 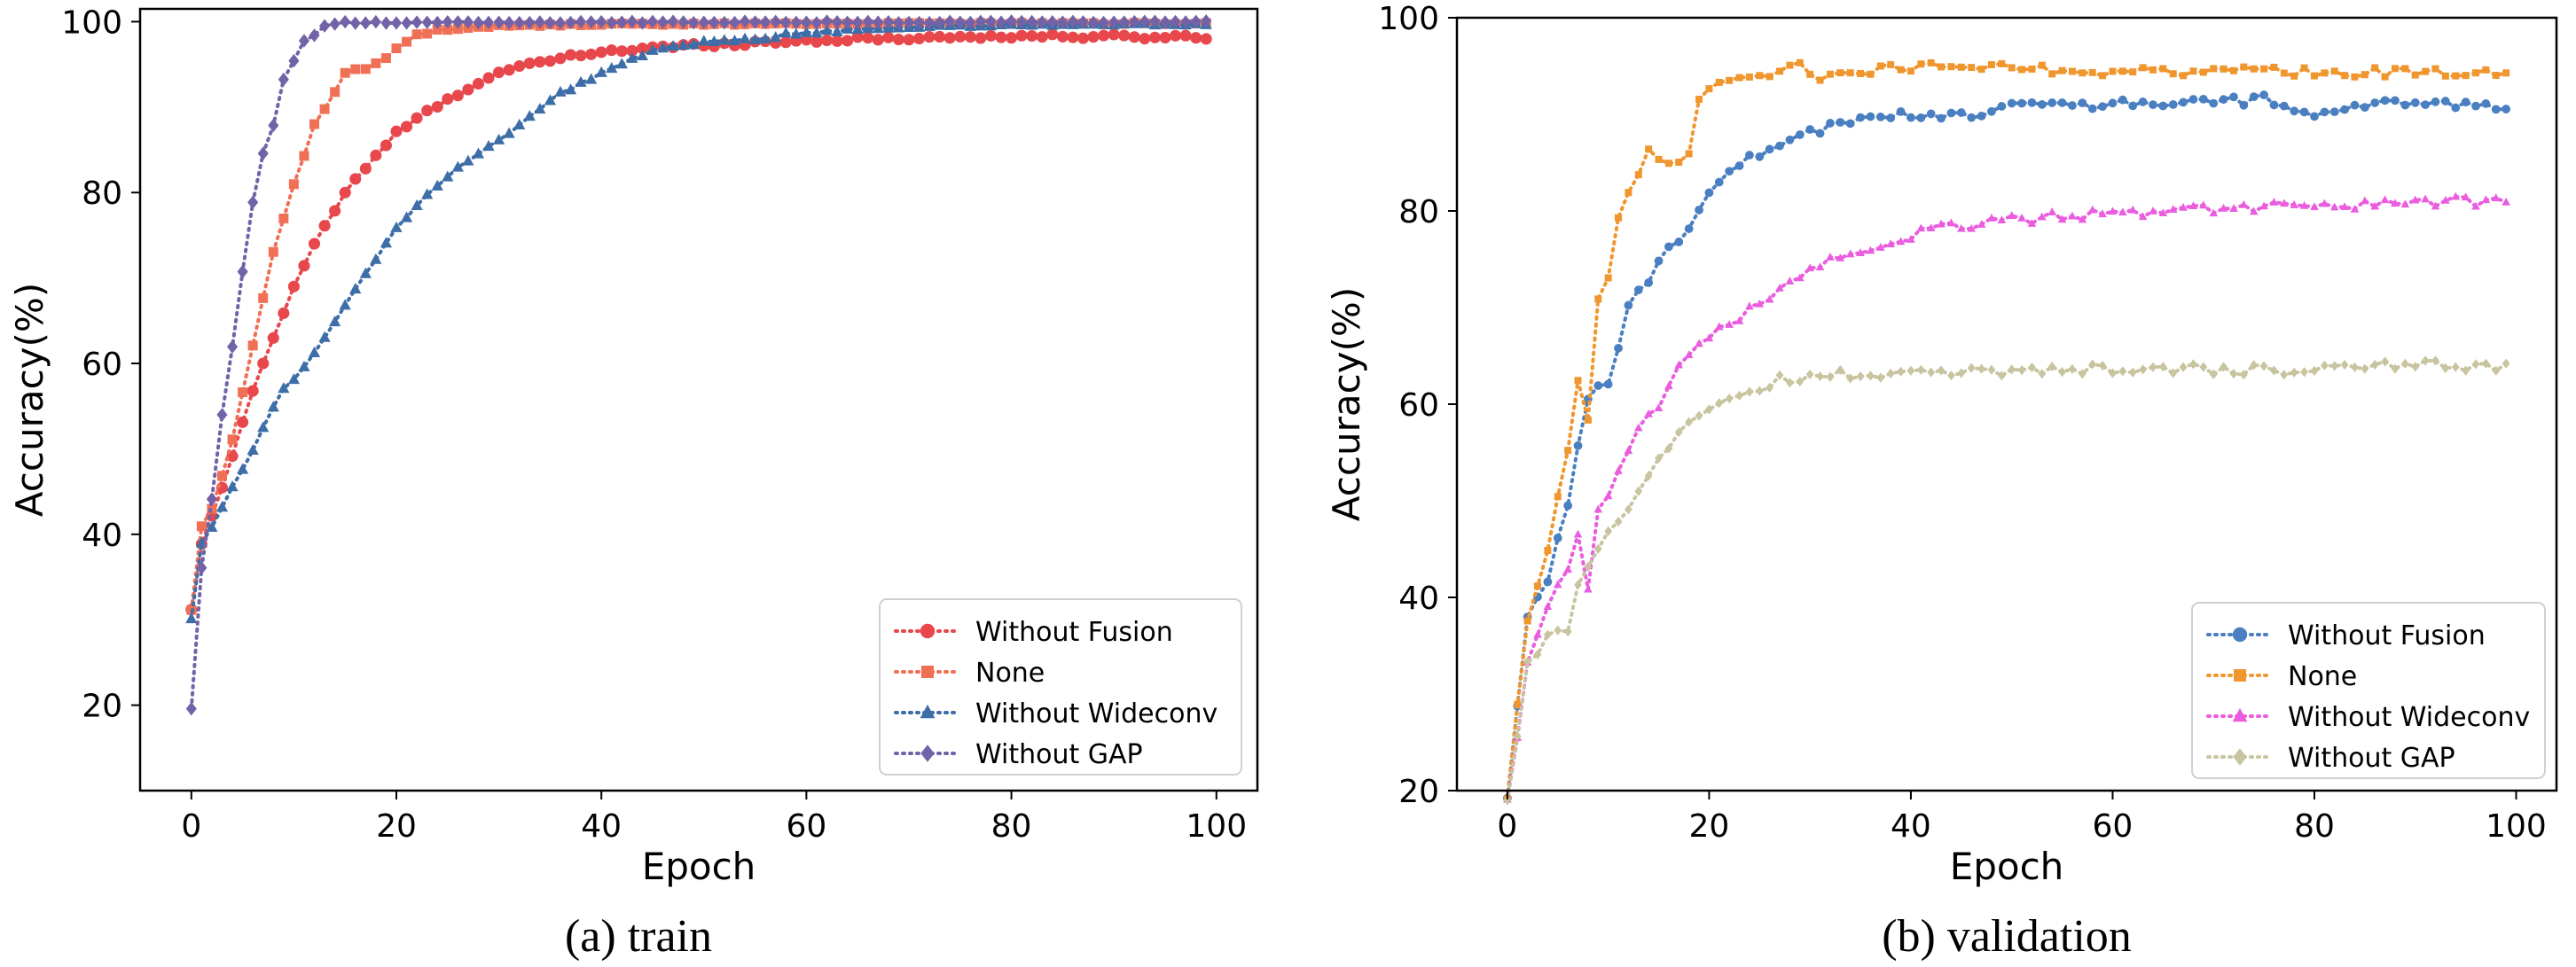 What do you see at coordinates (1056, 713) in the screenshot?
I see `legend-entry: Without Wideconv` at bounding box center [1056, 713].